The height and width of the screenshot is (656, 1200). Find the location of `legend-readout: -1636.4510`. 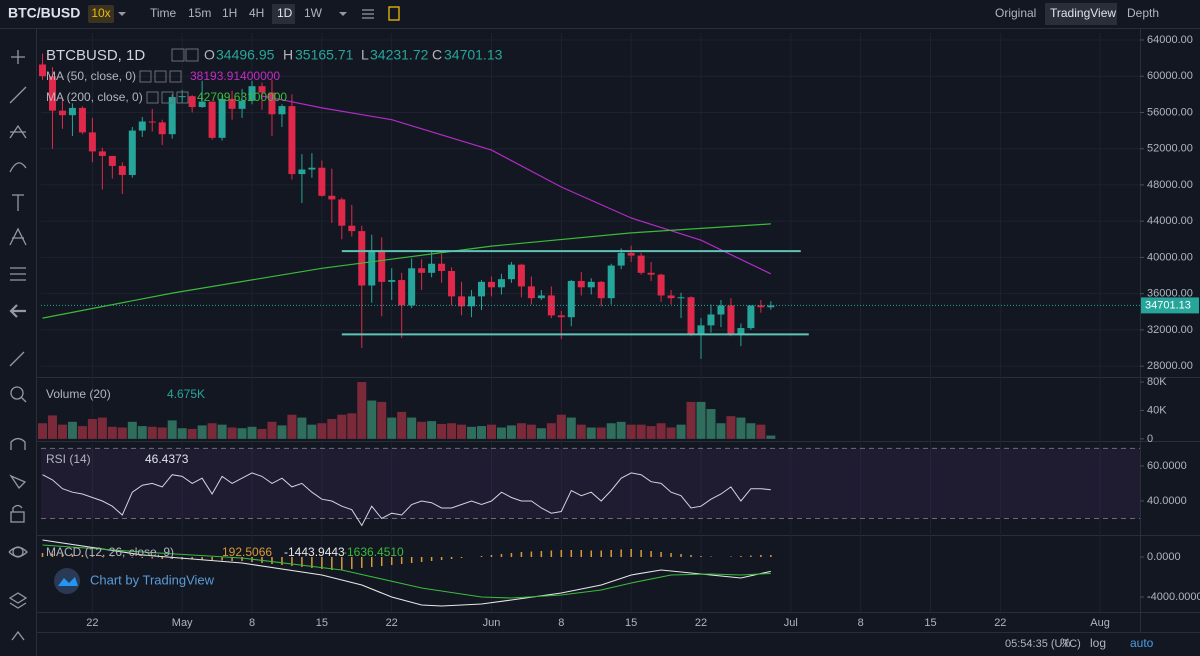

legend-readout: -1636.4510 is located at coordinates (373, 552).